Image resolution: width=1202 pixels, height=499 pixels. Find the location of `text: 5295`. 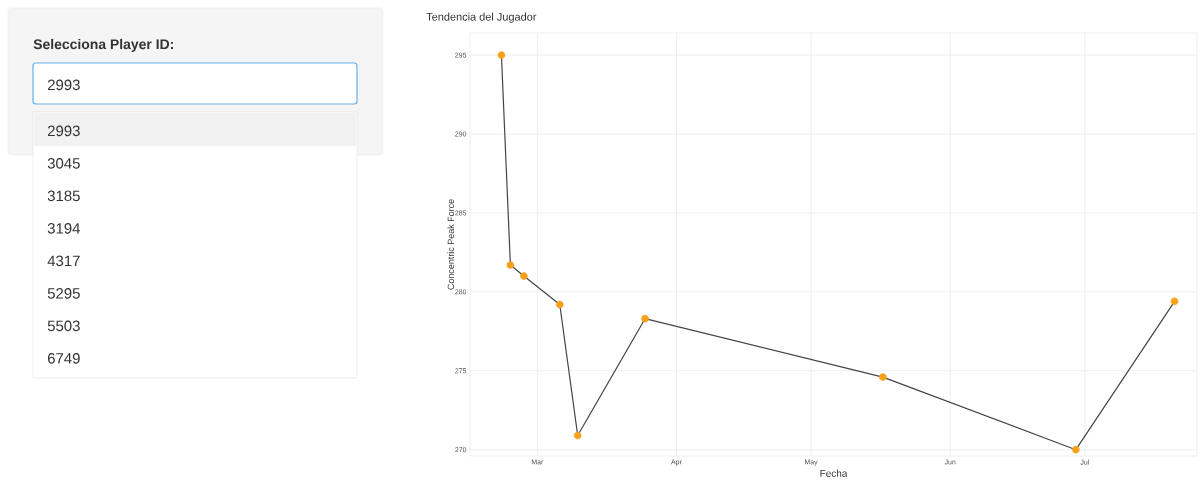

text: 5295 is located at coordinates (63, 293).